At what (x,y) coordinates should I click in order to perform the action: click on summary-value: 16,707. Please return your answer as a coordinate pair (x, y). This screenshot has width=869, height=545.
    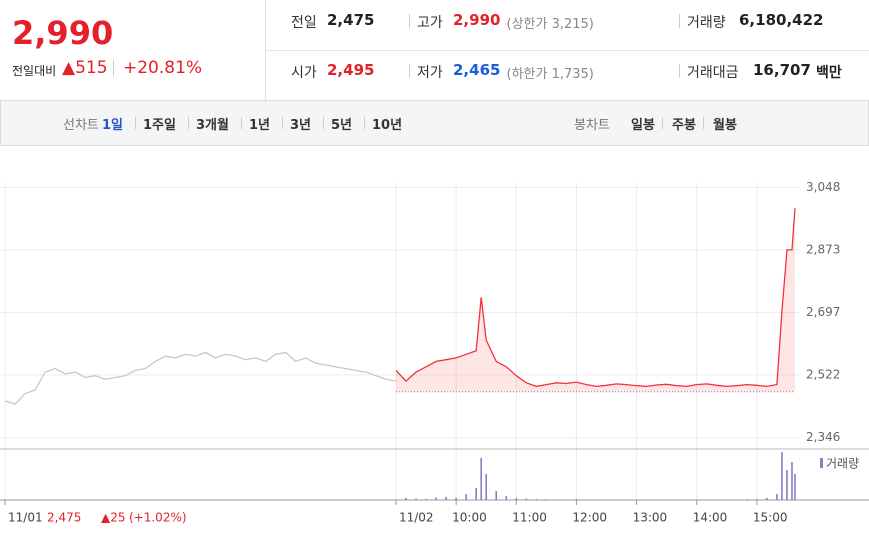
    Looking at the image, I should click on (782, 70).